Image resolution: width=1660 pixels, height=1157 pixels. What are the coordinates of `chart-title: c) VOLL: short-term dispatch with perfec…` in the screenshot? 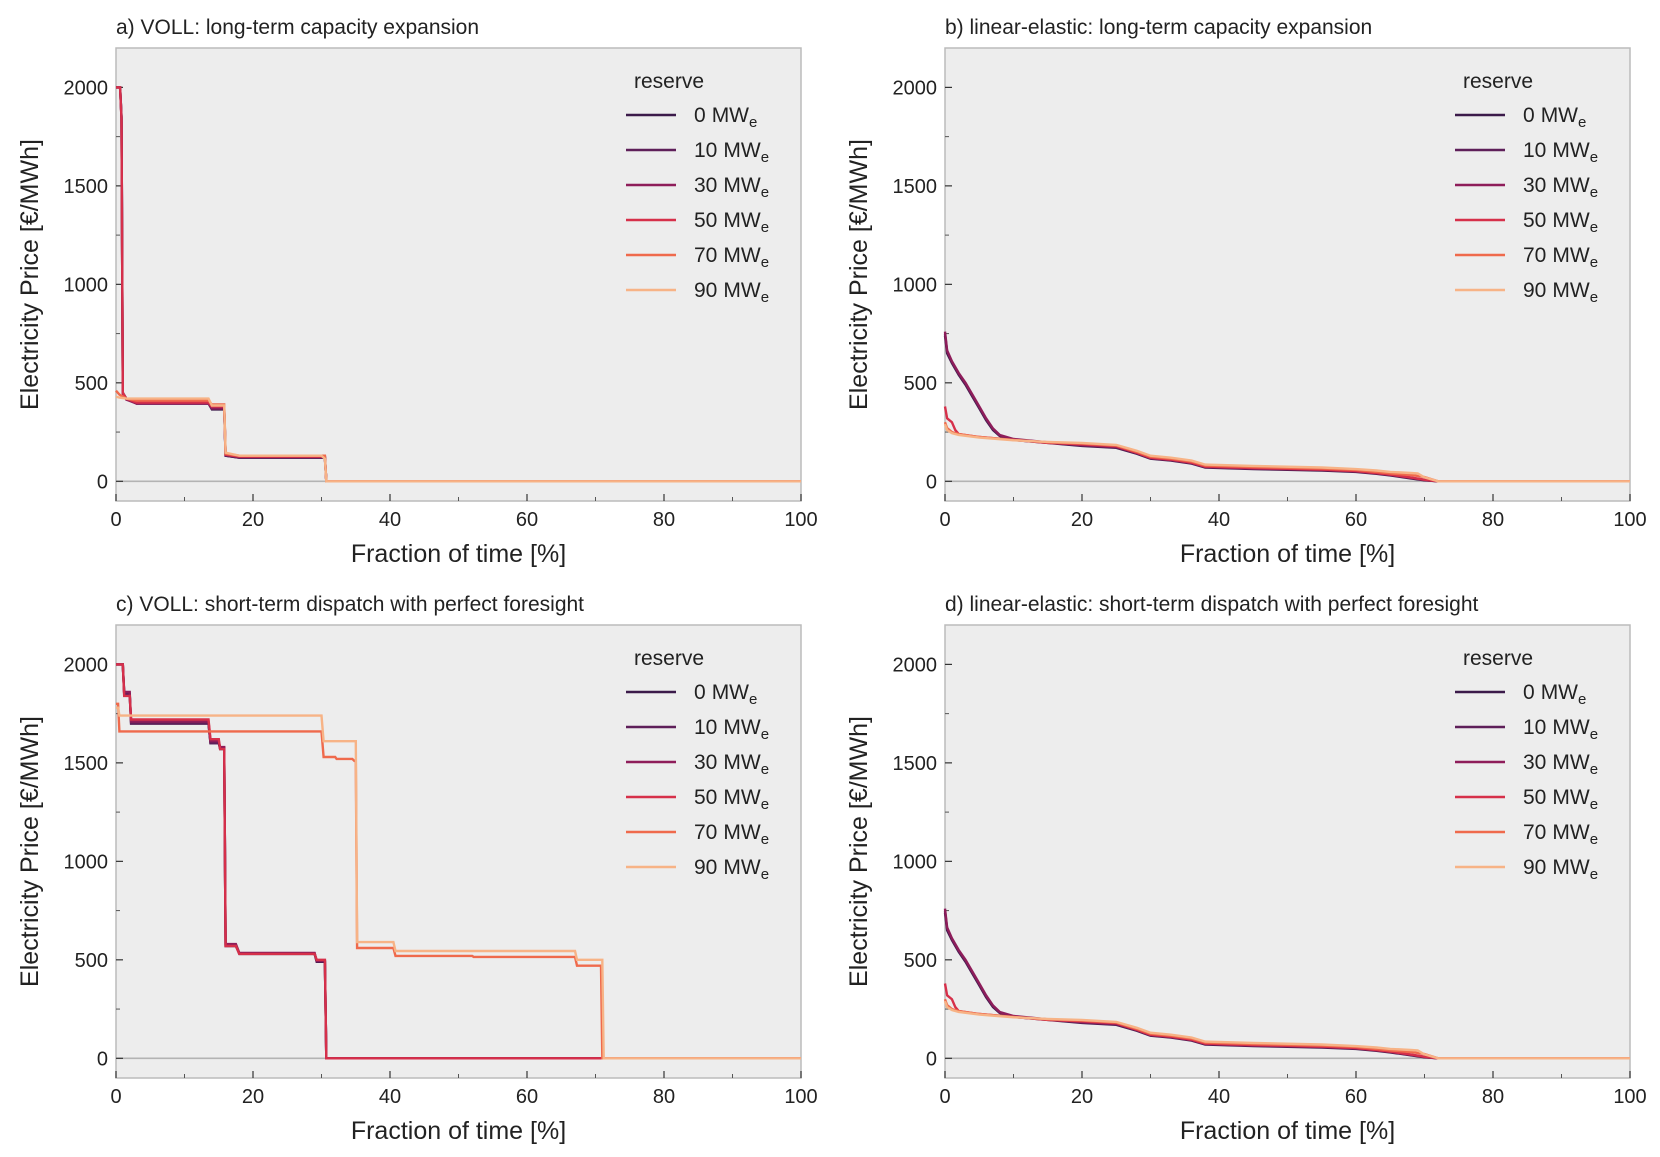 It's located at (350, 604).